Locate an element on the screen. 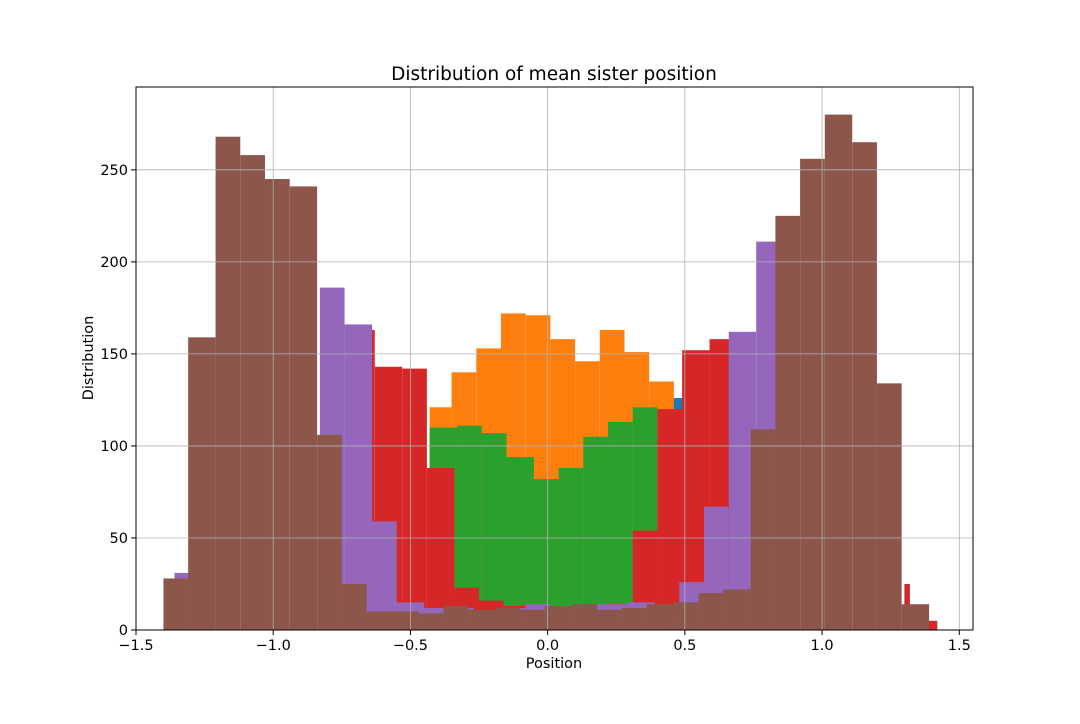  y-axis-label: Distribution is located at coordinates (89, 358).